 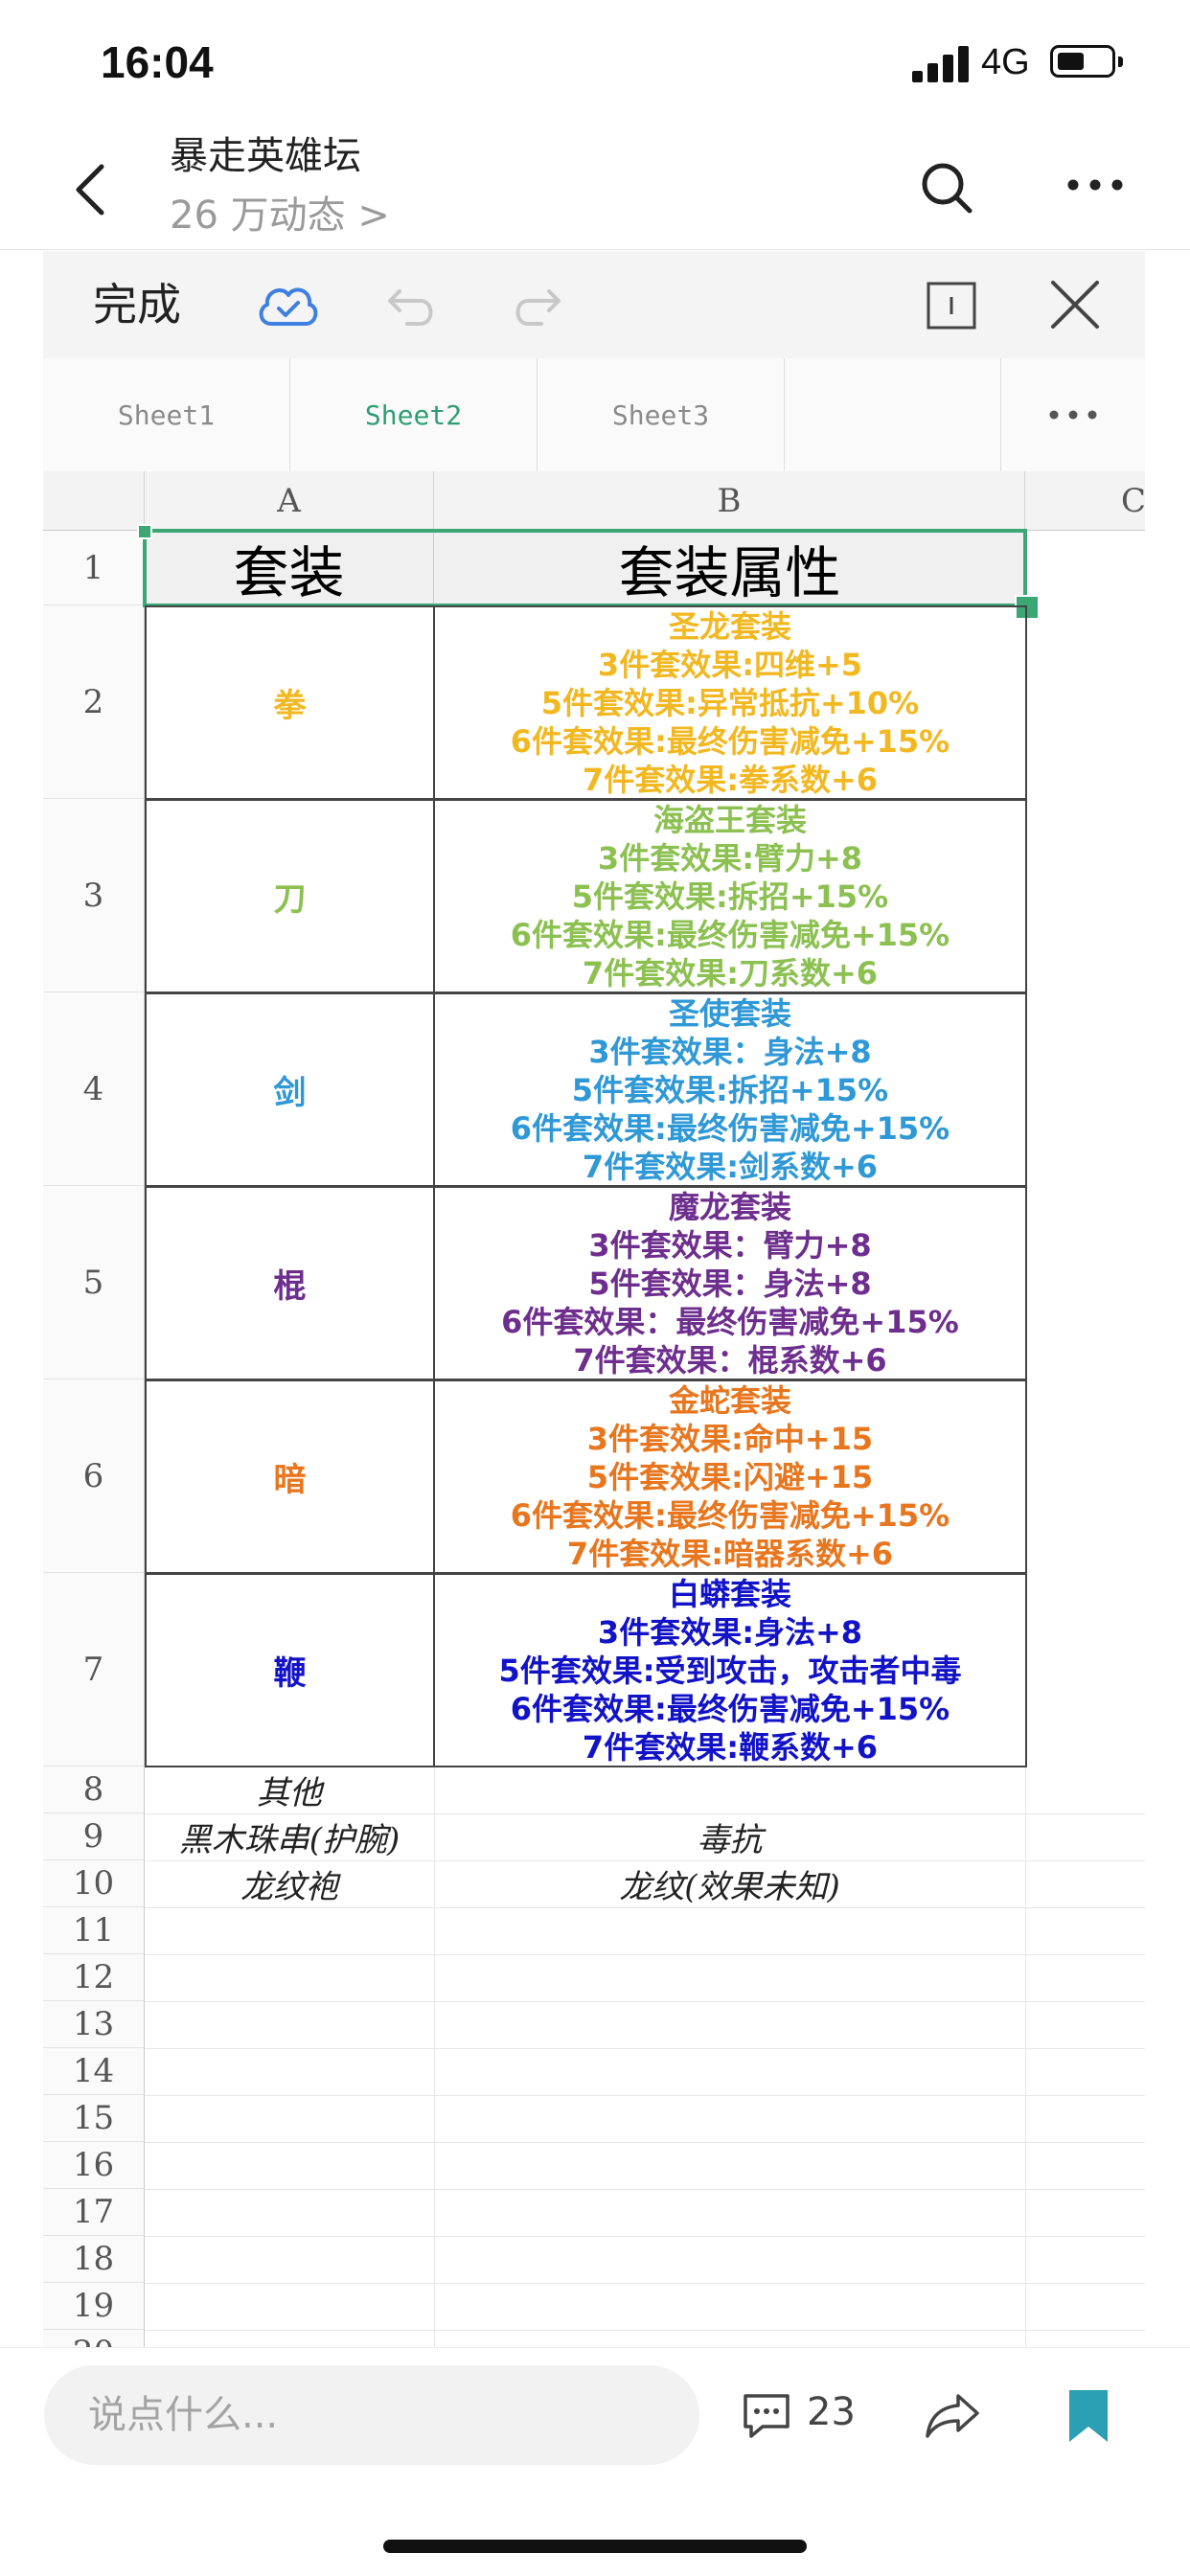 What do you see at coordinates (280, 216) in the screenshot?
I see `forum-subtitle: 26 万动态 >` at bounding box center [280, 216].